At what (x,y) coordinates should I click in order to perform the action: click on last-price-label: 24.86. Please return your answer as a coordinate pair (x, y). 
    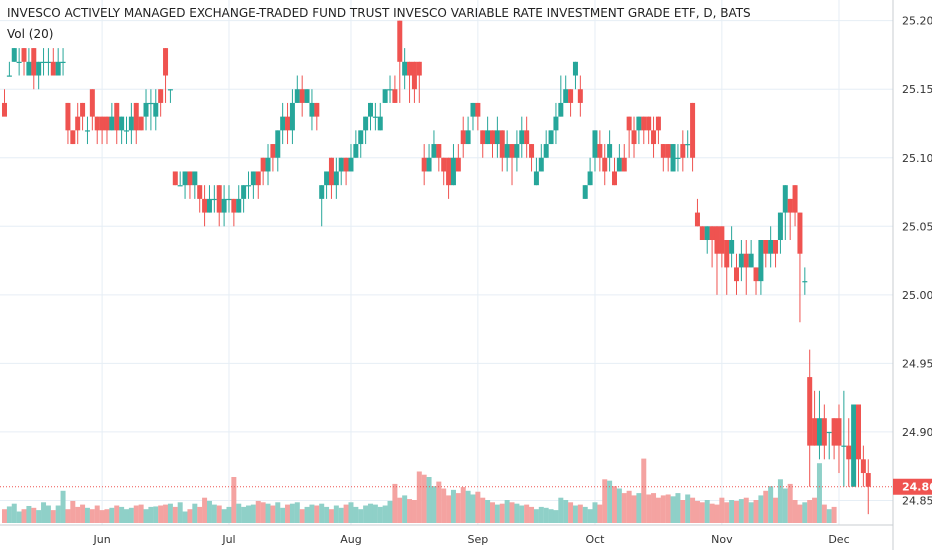
    Looking at the image, I should click on (917, 487).